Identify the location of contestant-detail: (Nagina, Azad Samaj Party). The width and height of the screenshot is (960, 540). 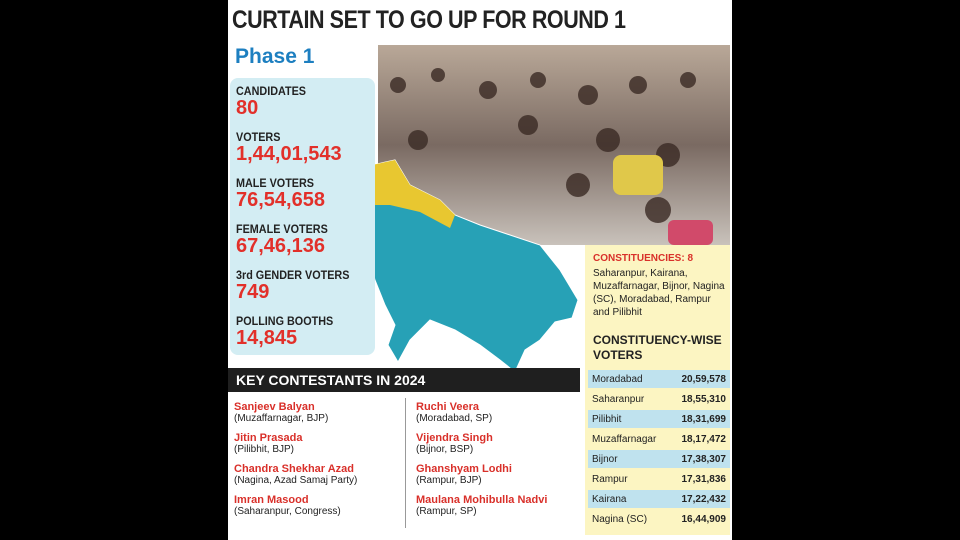
(296, 480).